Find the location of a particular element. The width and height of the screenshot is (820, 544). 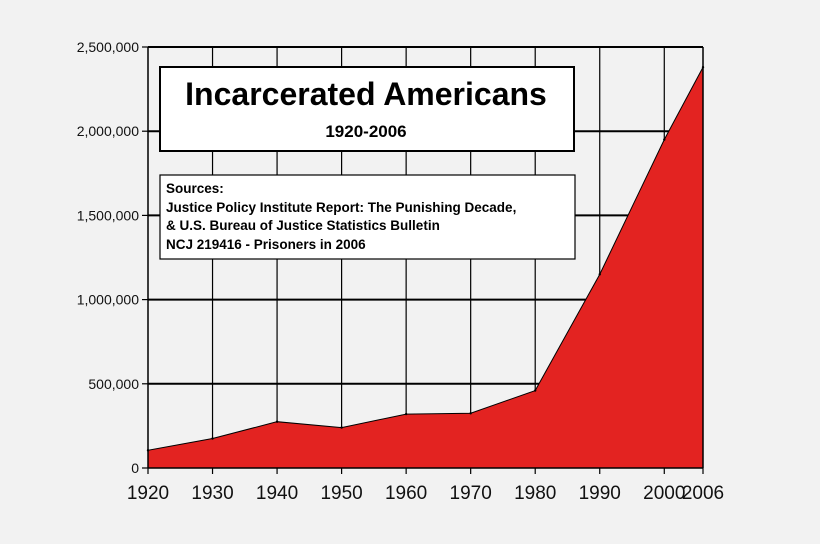

sources-line-3: NCJ 219416 - Prisoners in 2006 is located at coordinates (266, 244).